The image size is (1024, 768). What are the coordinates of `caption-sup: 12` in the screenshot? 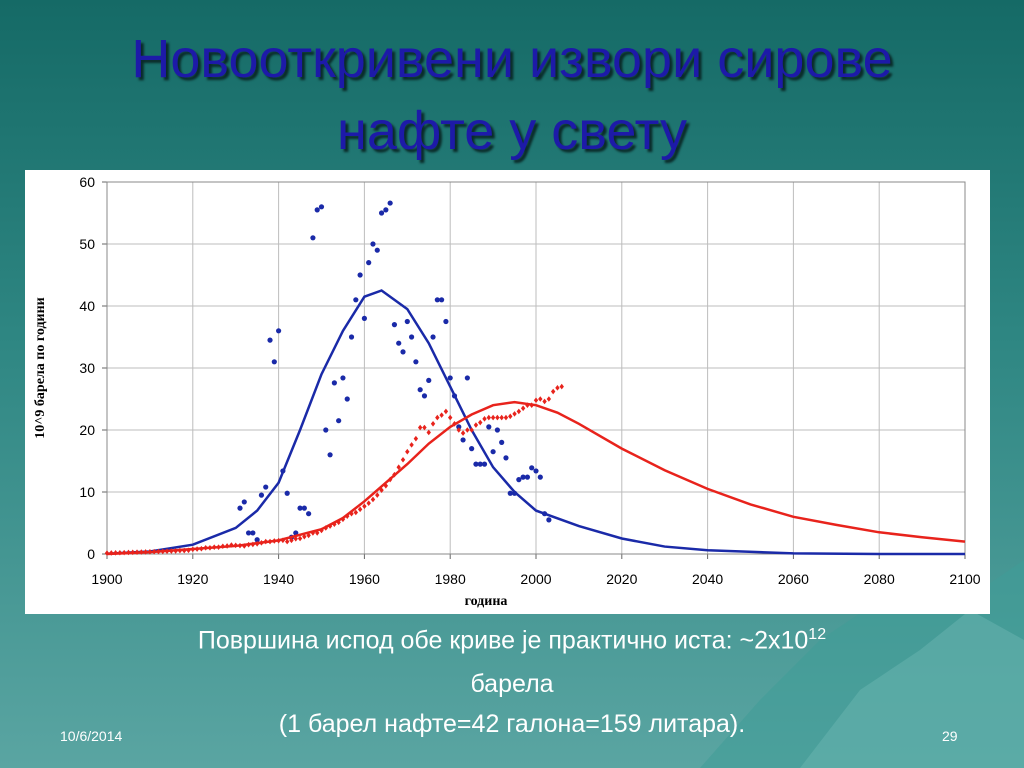 It's located at (817, 634).